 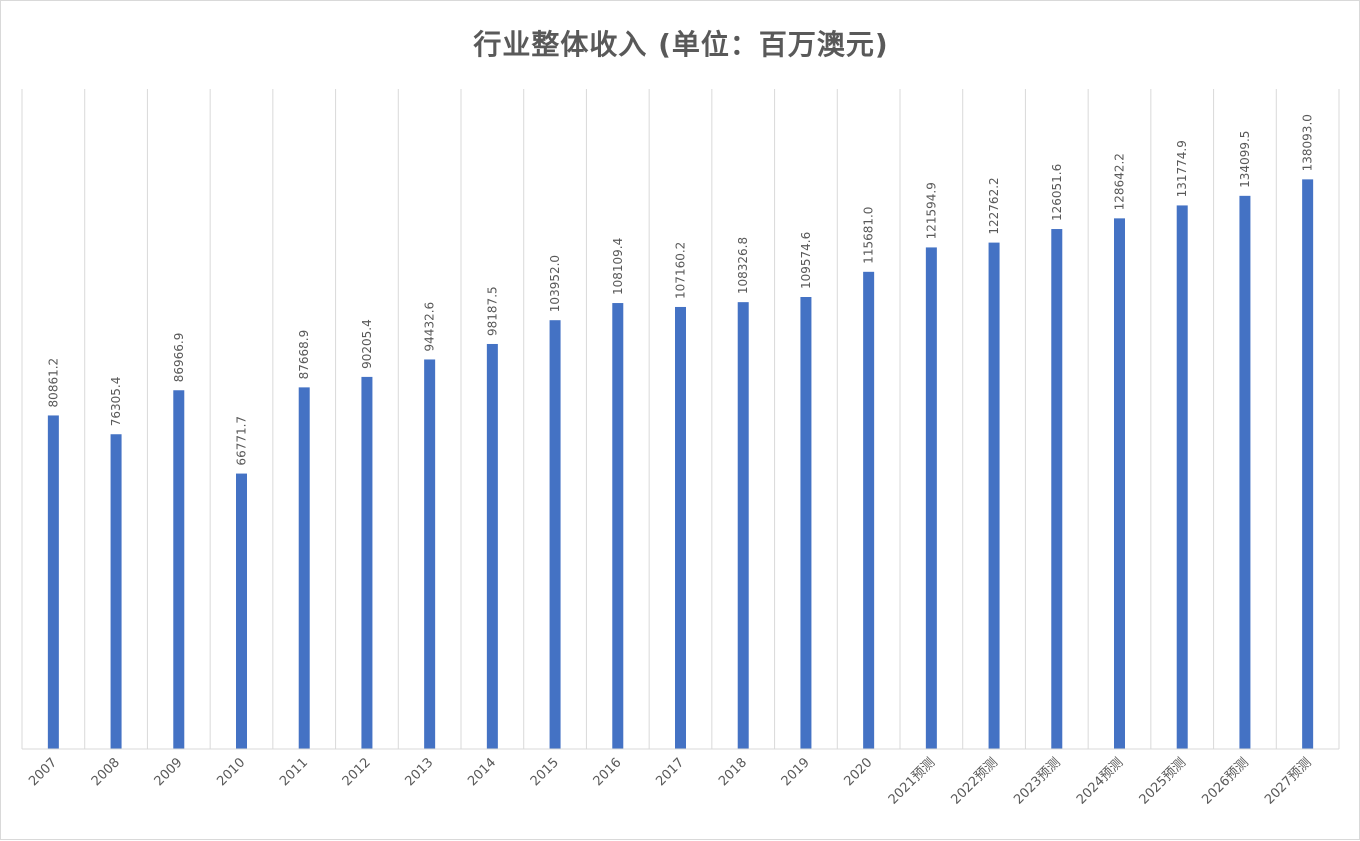 I want to click on data-label: 109574.6, so click(x=806, y=260).